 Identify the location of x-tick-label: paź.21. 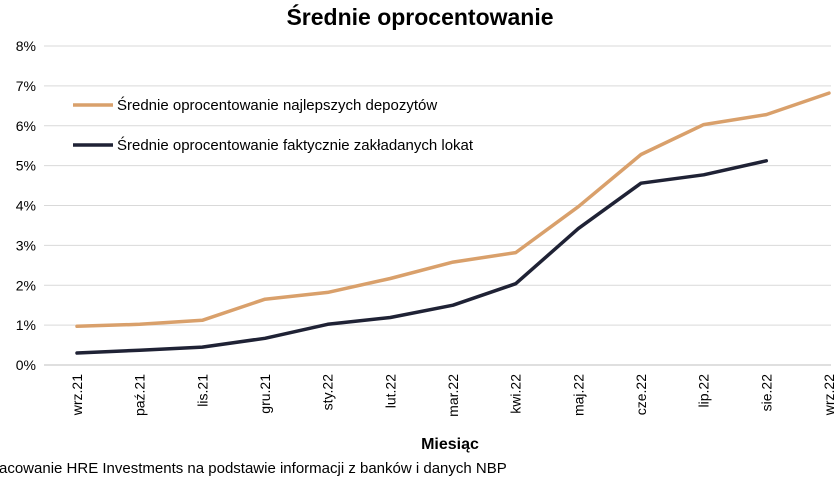
(140, 395).